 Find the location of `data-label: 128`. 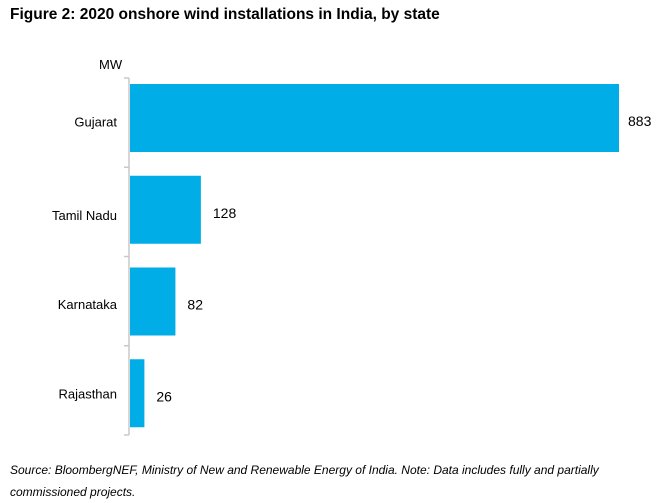

data-label: 128 is located at coordinates (225, 213).